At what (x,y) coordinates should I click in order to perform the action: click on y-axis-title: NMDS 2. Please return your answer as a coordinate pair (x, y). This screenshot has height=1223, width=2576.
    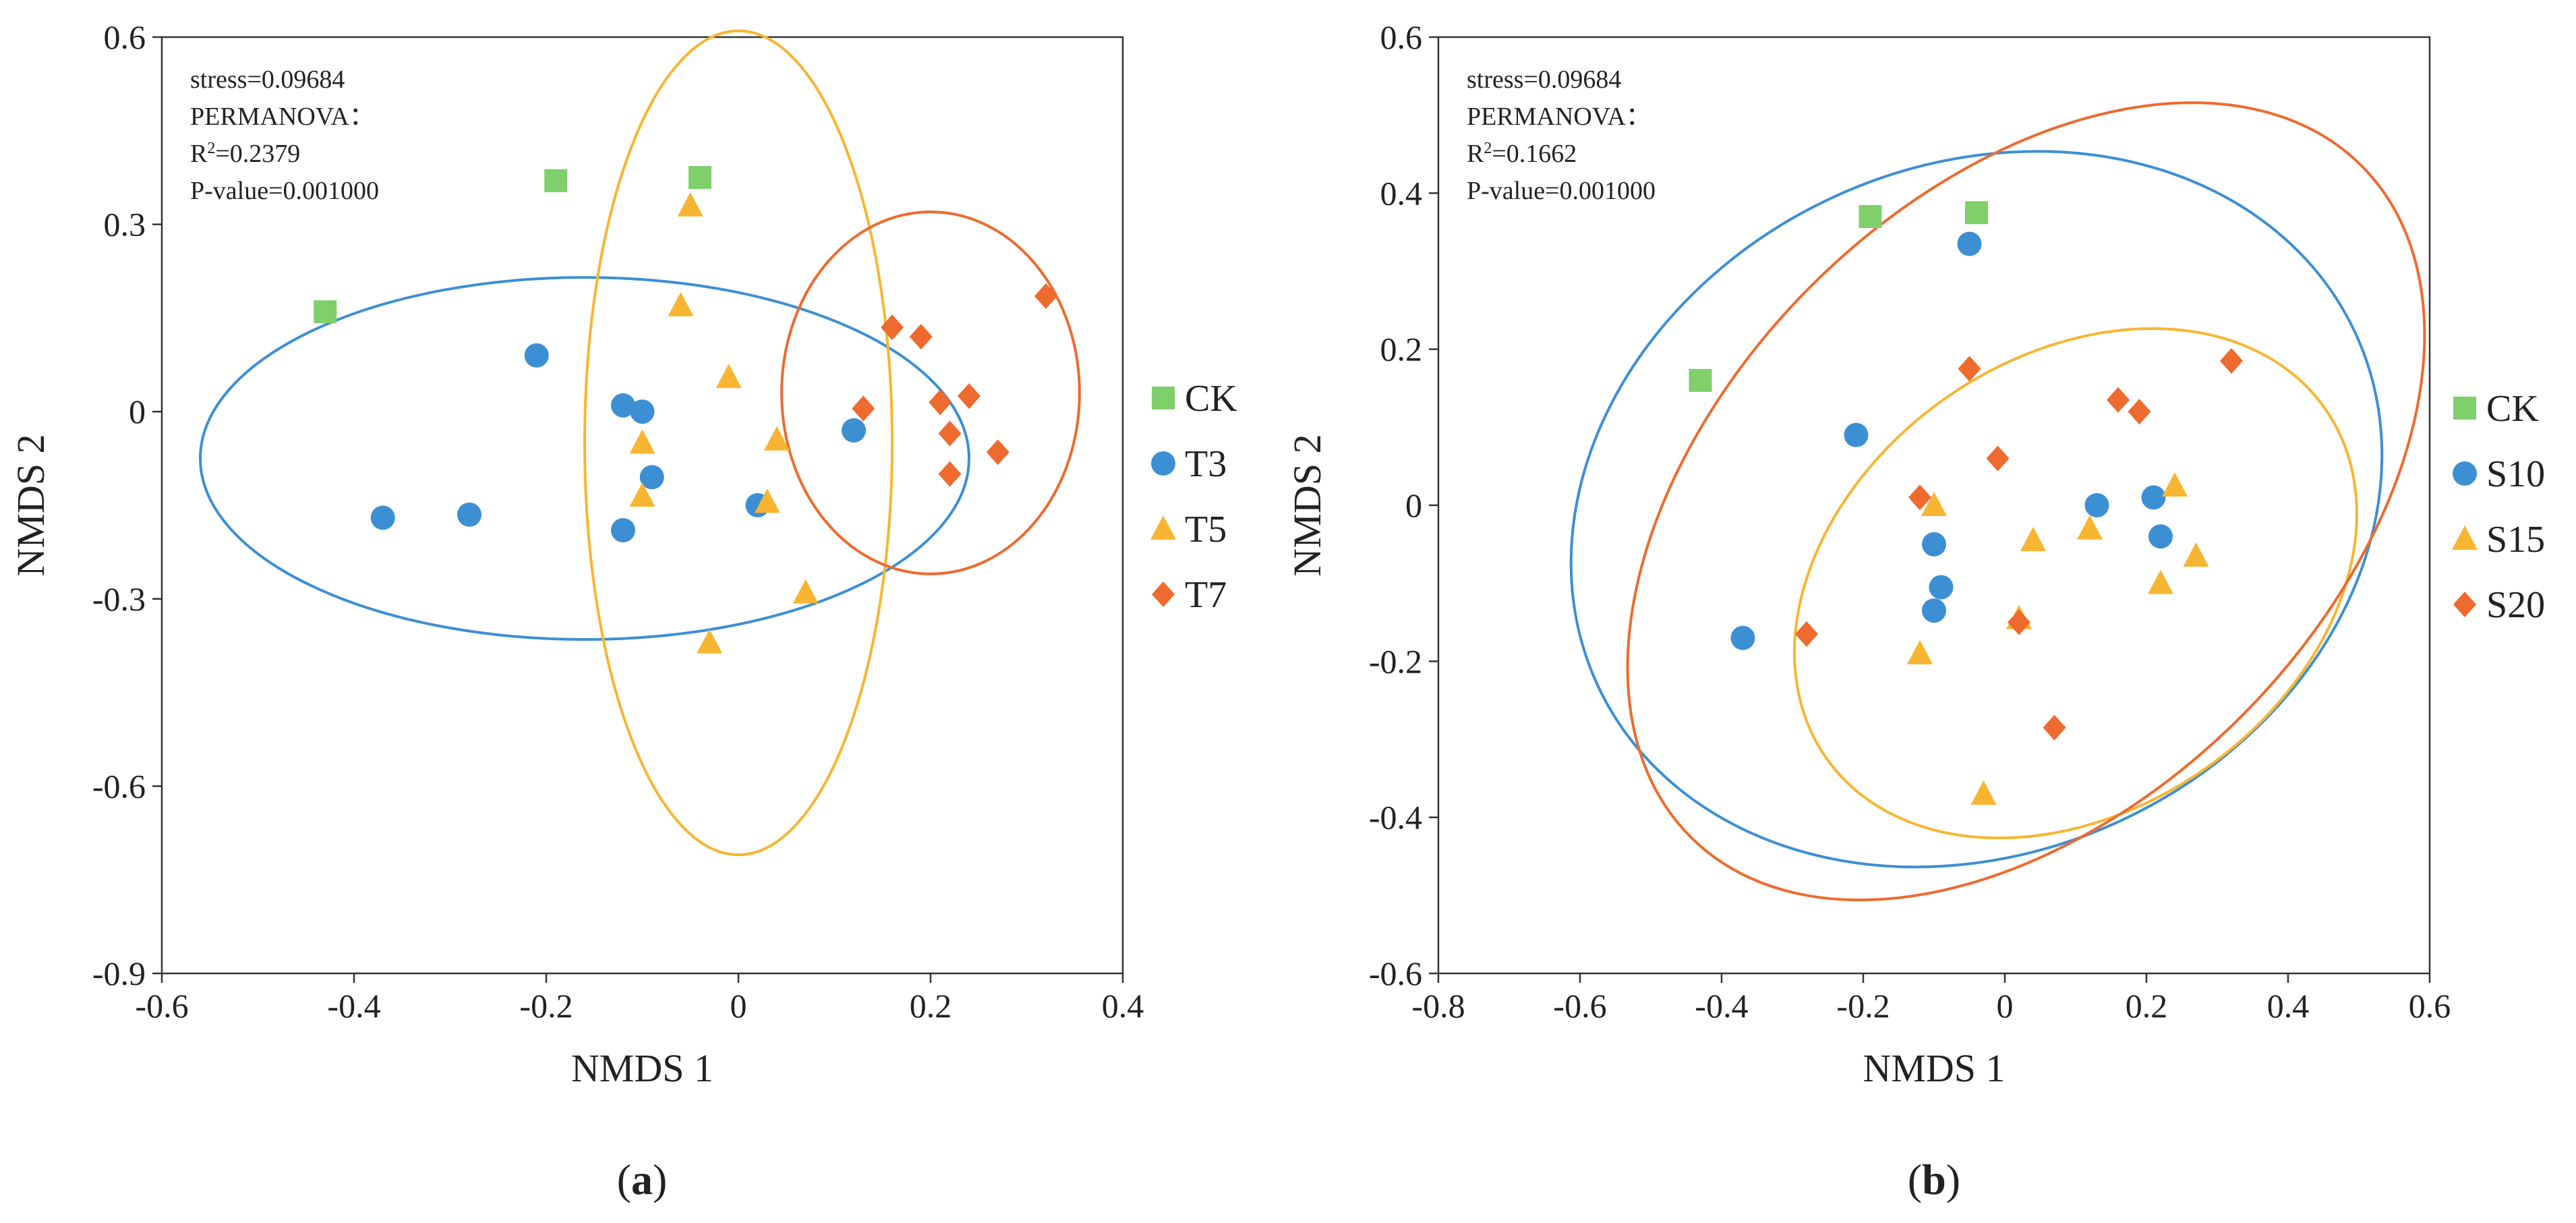
    Looking at the image, I should click on (1307, 505).